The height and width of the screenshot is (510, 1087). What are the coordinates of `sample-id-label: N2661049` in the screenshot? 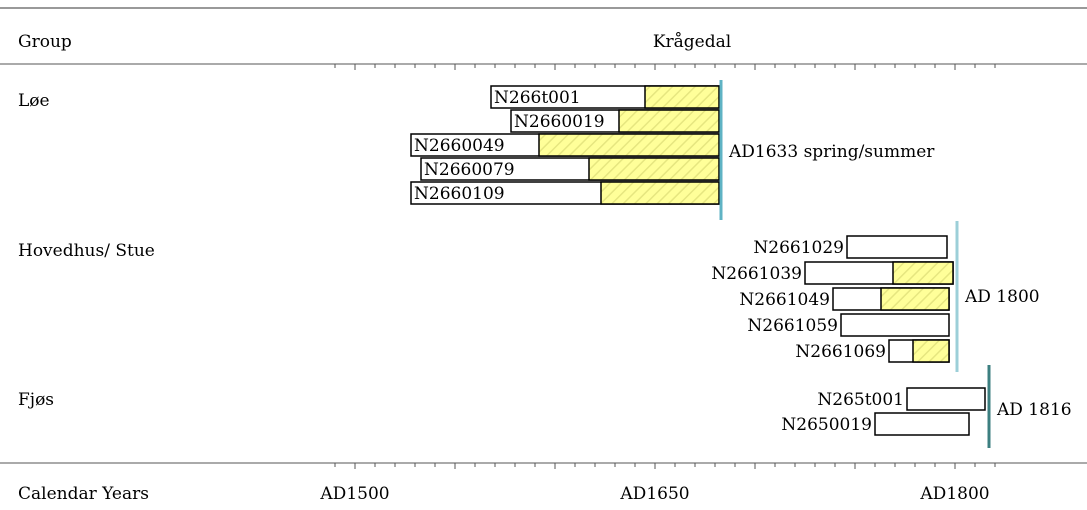 It's located at (784, 300).